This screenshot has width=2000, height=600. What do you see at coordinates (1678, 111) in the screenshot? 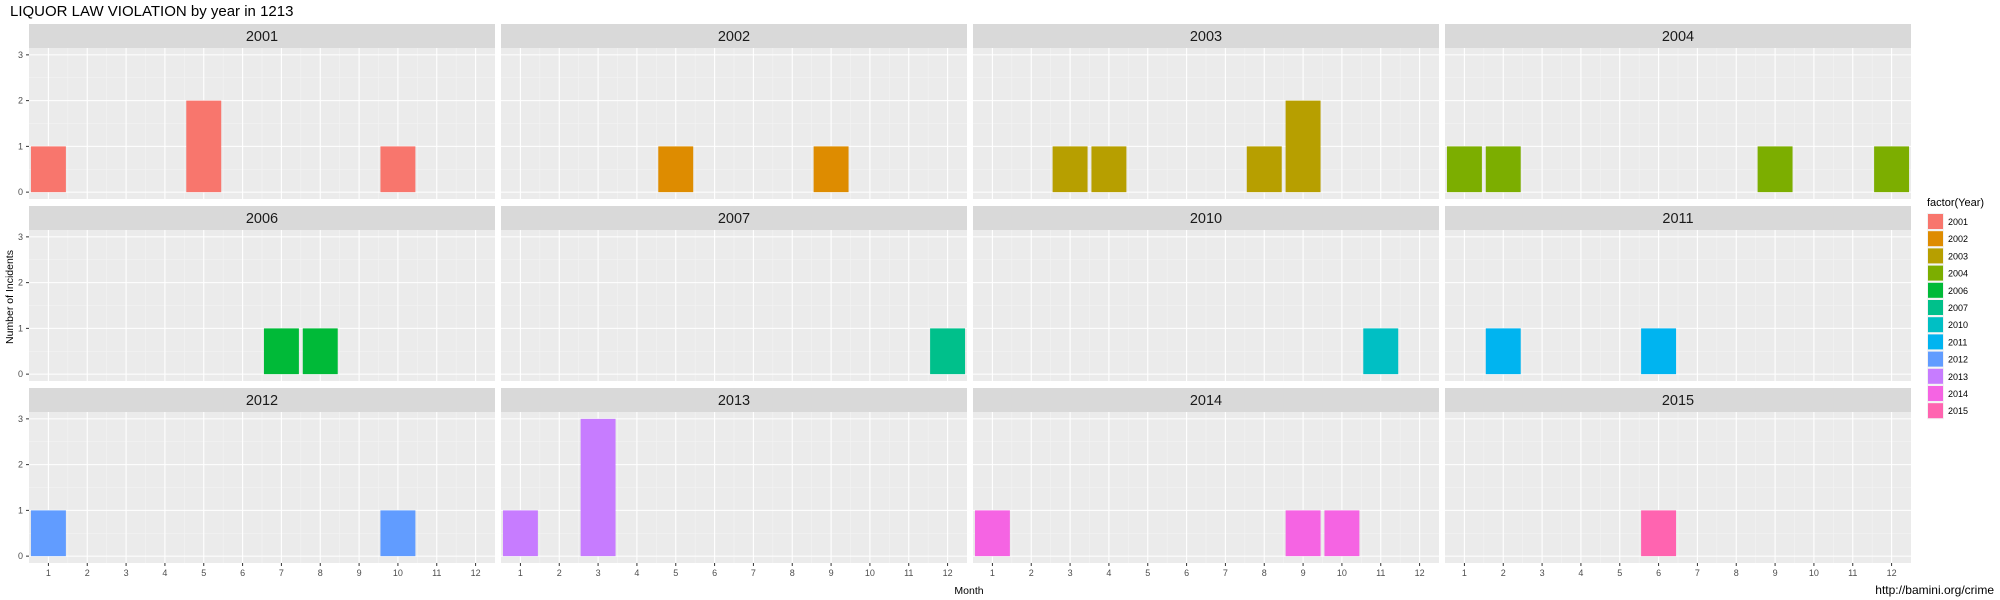
I see `facet-2004: 2004` at bounding box center [1678, 111].